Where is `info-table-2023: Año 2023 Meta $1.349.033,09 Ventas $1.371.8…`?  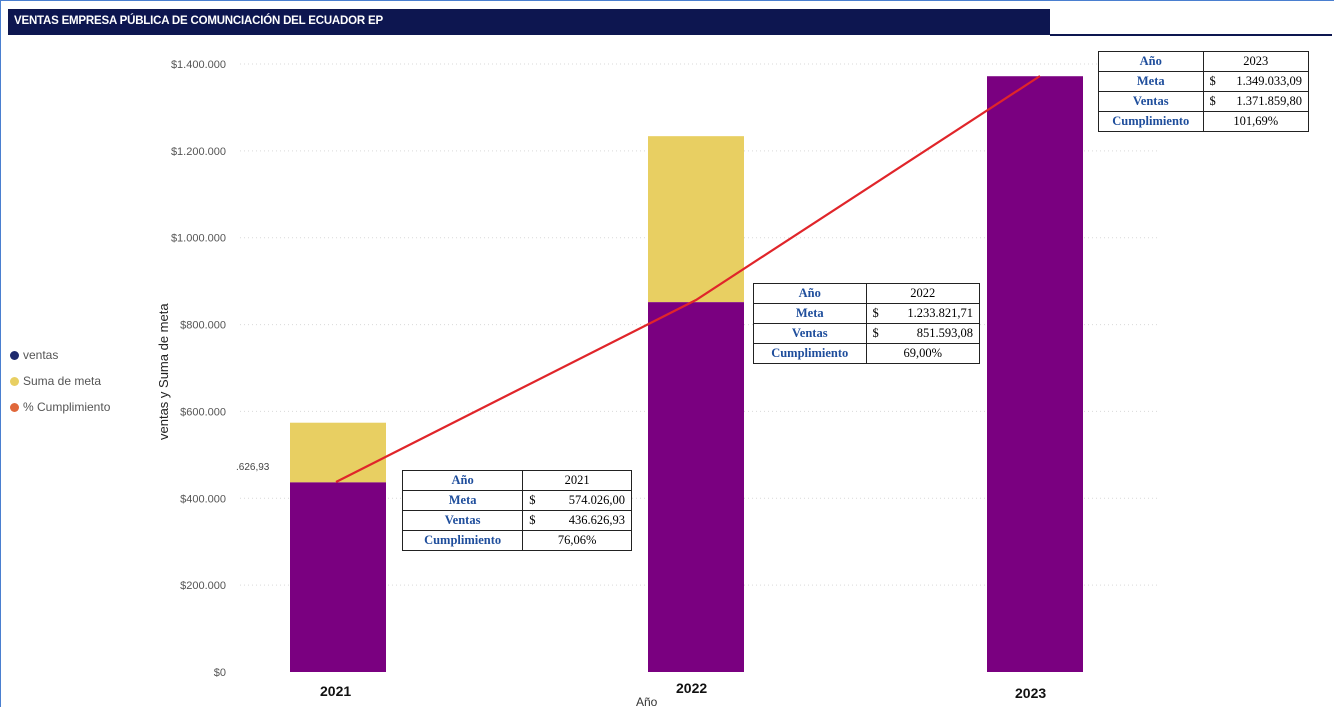 info-table-2023: Año 2023 Meta $1.349.033,09 Ventas $1.371.8… is located at coordinates (1204, 91).